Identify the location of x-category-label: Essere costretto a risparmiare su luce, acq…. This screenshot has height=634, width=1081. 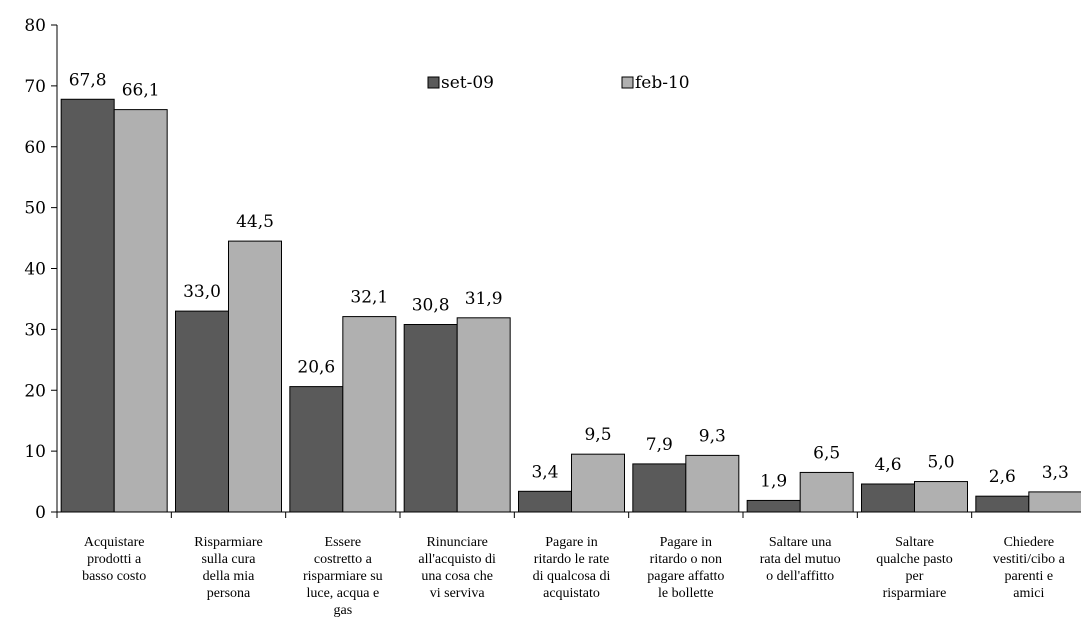
(343, 576).